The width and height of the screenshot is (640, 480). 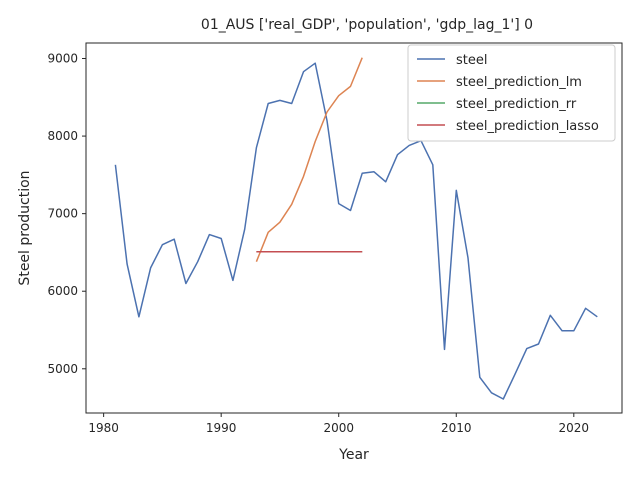 I want to click on x-axis: 1980 1990 2000 2010 2020, so click(x=338, y=424).